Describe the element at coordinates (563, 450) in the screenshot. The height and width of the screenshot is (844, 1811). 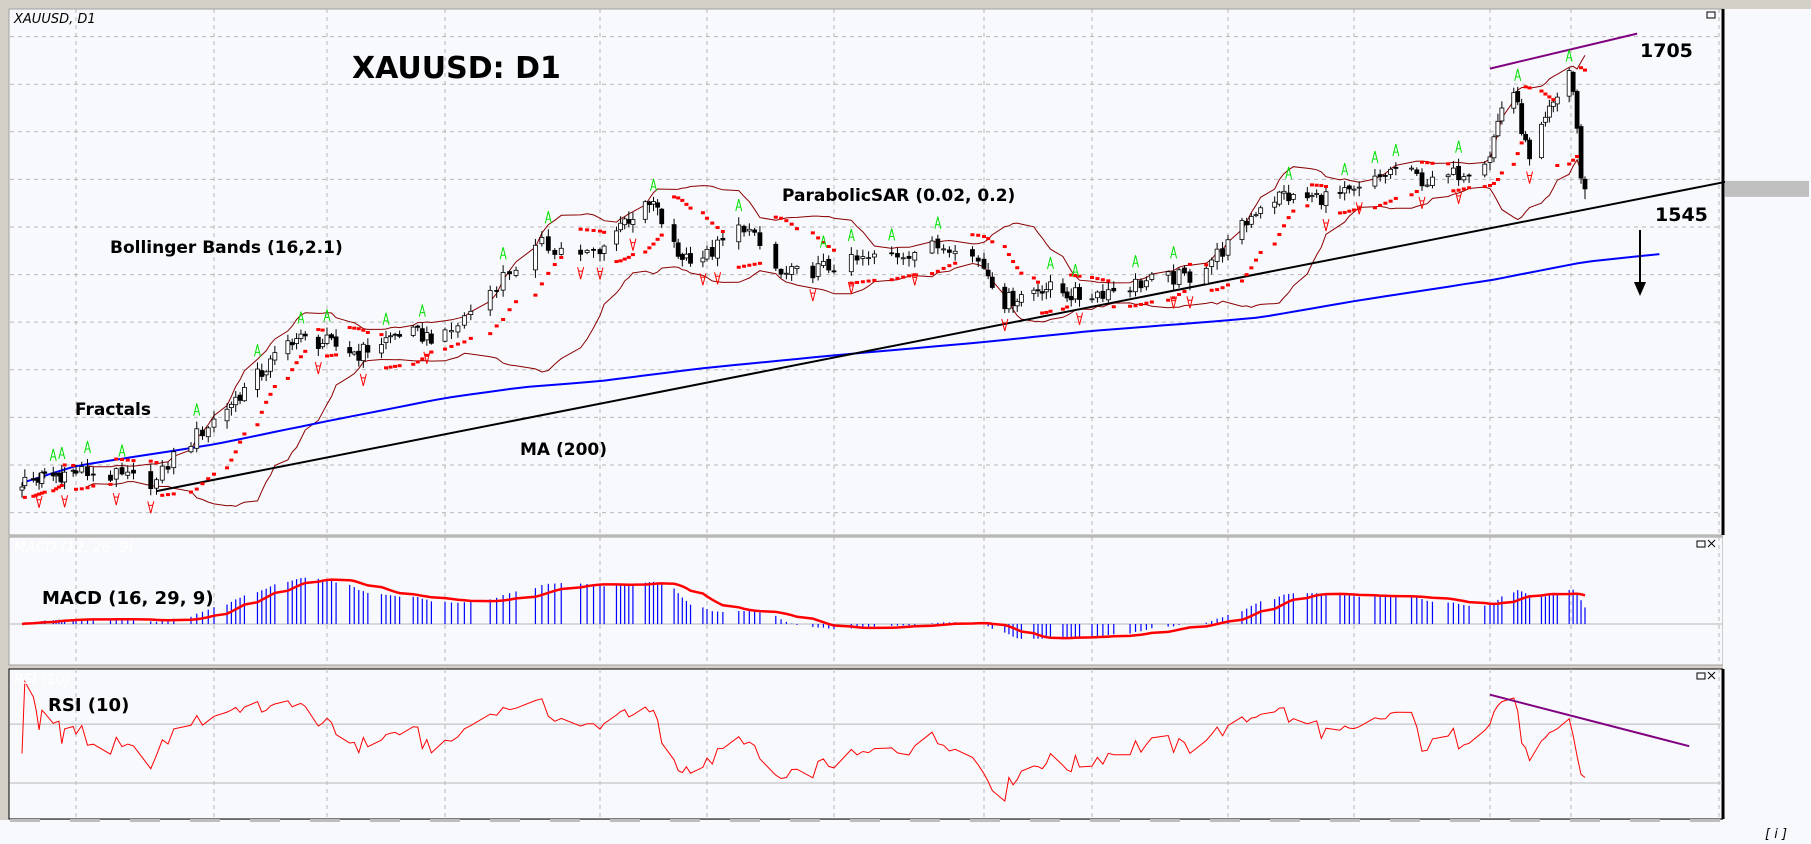
I see `ma-label: MA (200)` at that location.